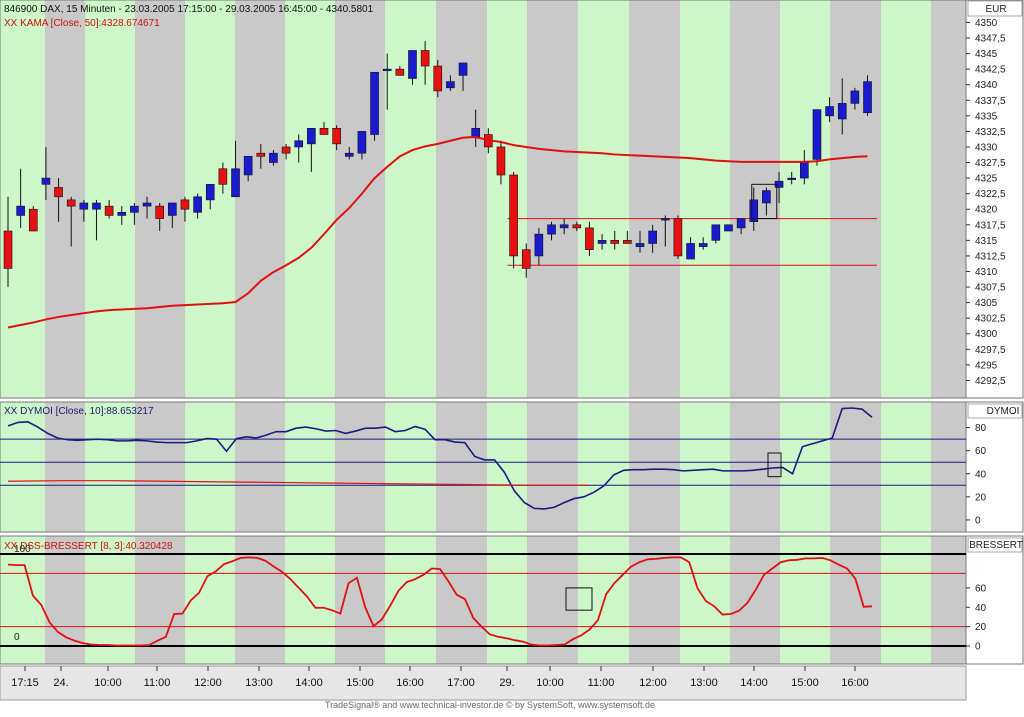  What do you see at coordinates (990, 101) in the screenshot?
I see `price-tick-label: 4337,5` at bounding box center [990, 101].